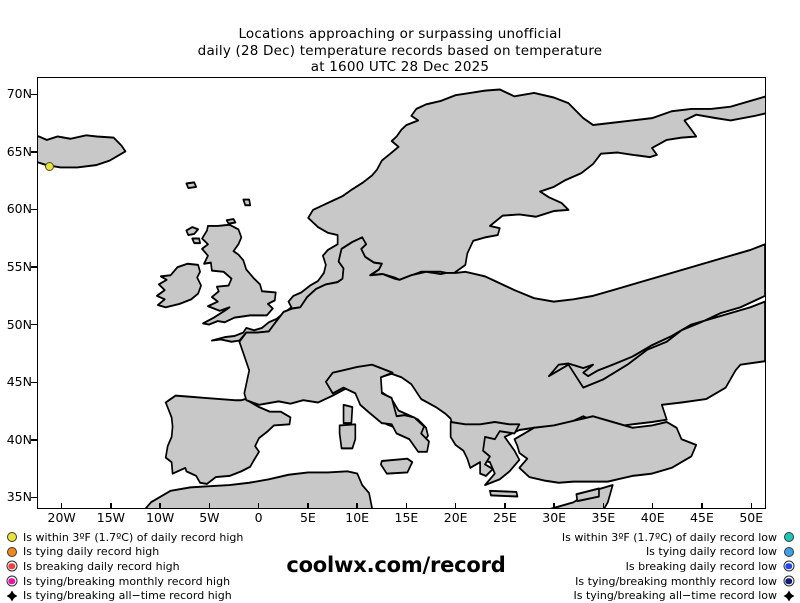 Image resolution: width=800 pixels, height=603 pixels. I want to click on y-tick-label-35n: 35N, so click(19, 497).